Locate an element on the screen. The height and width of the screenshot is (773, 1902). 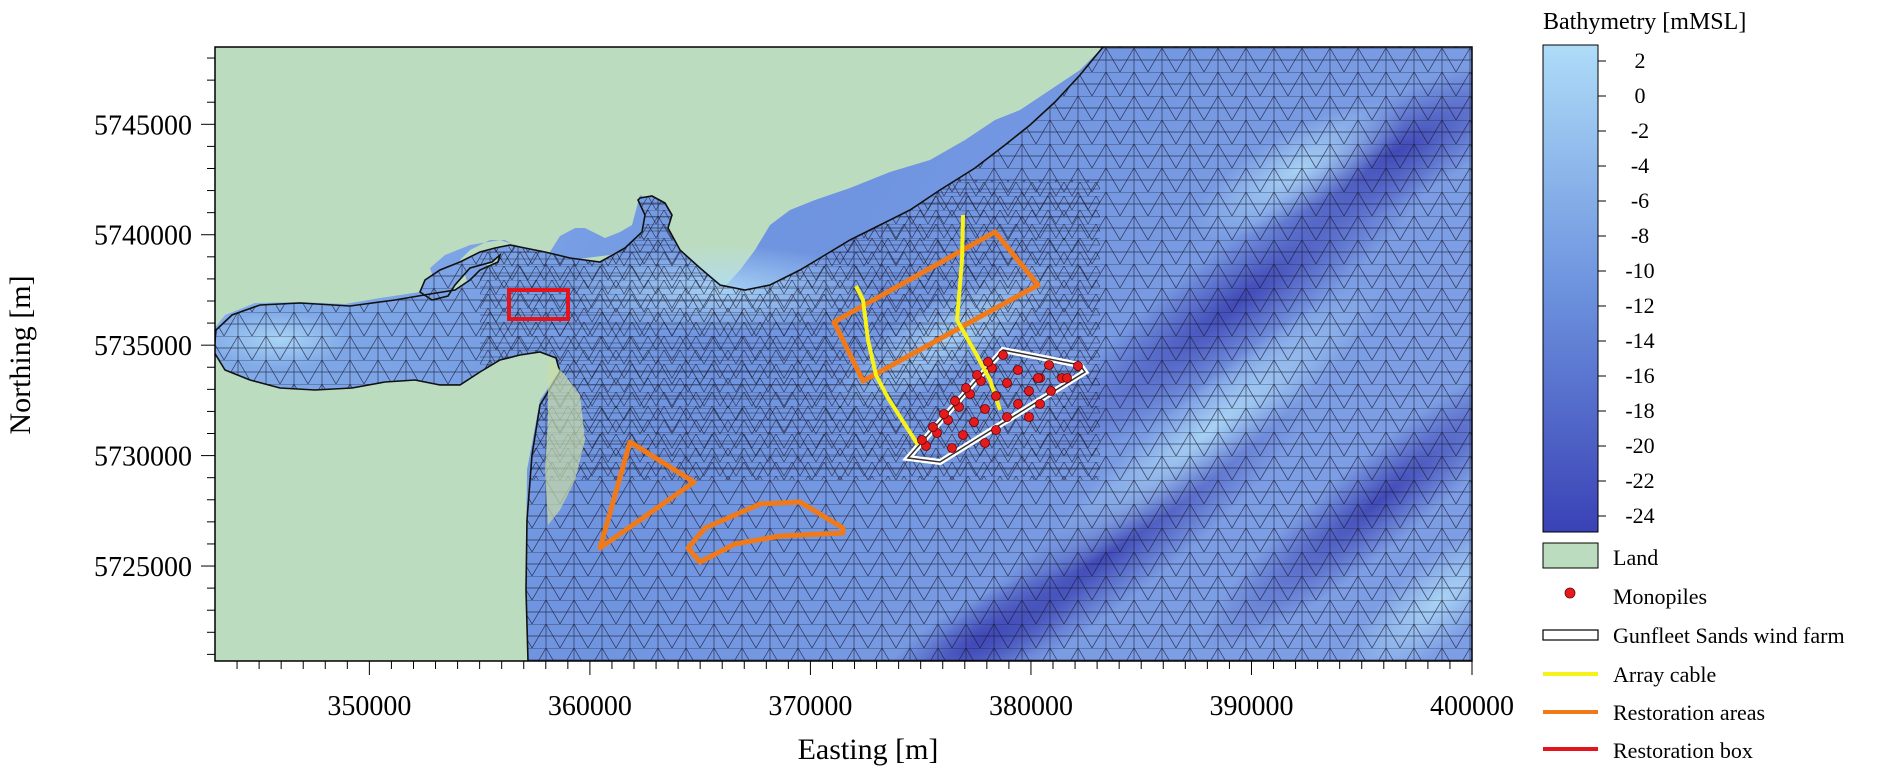
colorbar-tick-label: -6 is located at coordinates (1640, 200).